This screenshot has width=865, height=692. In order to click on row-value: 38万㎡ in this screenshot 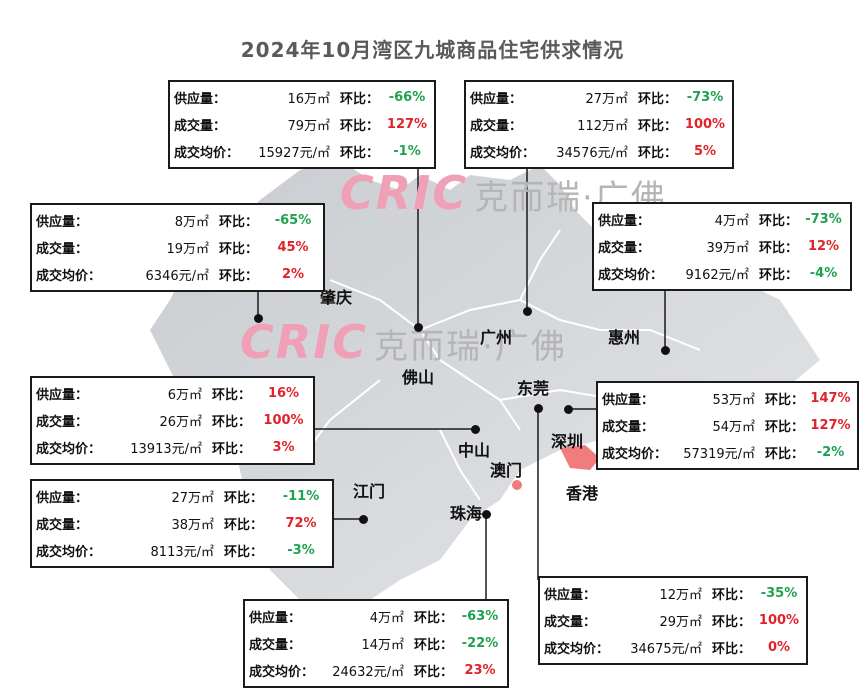, I will do `click(192, 525)`.